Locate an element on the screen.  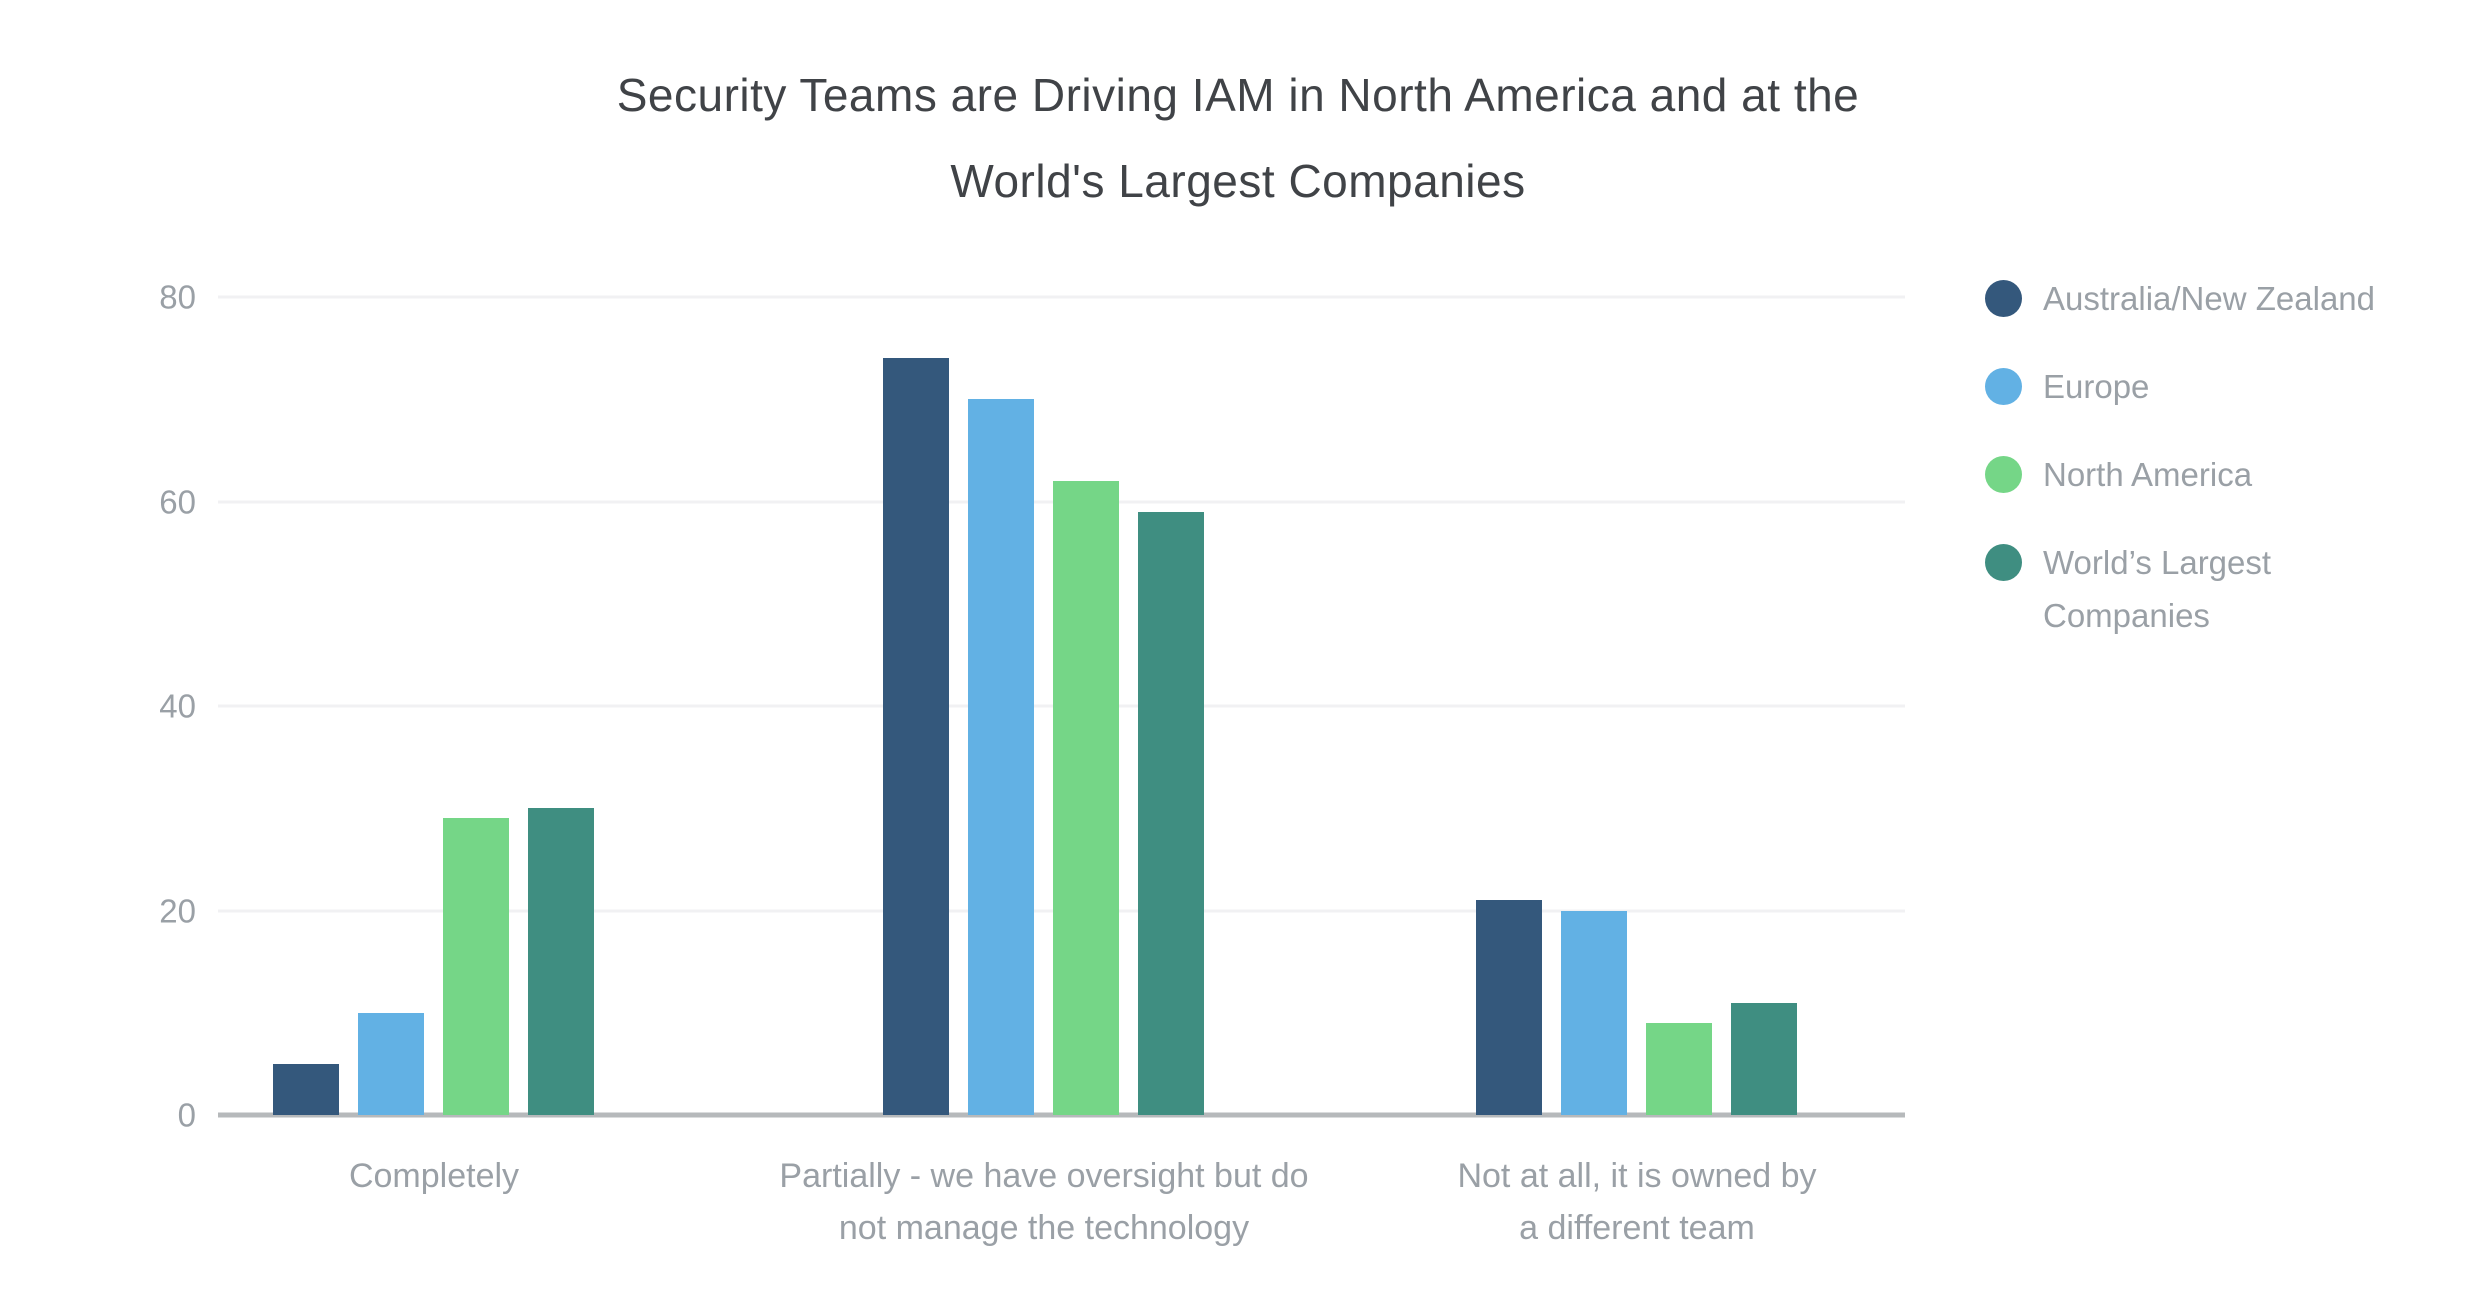
category-label-line: Not at all, it is owned by is located at coordinates (1637, 1176).